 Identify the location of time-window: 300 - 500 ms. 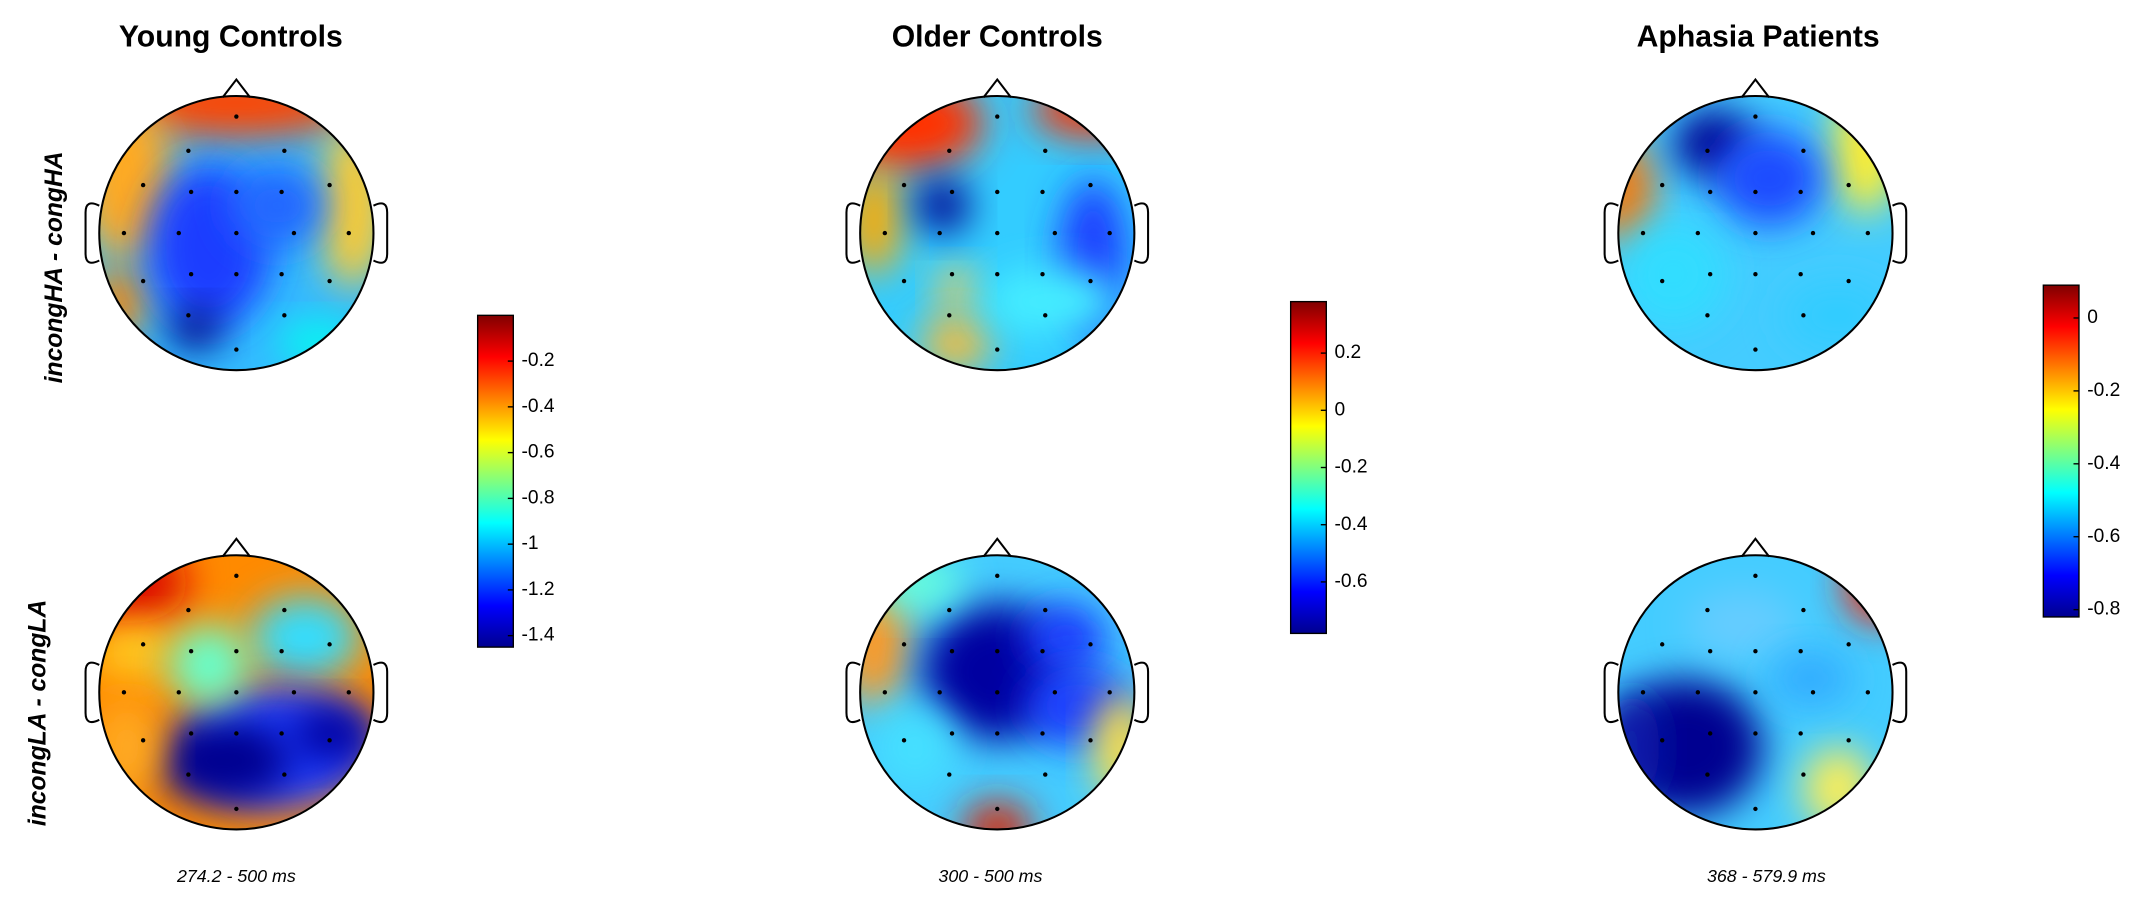
(990, 876).